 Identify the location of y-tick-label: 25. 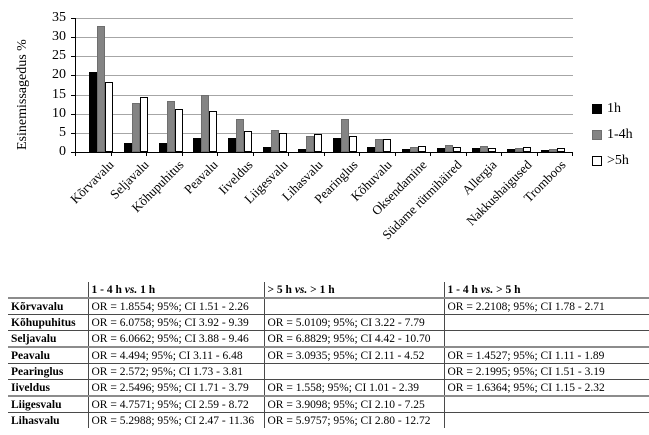
(59, 56).